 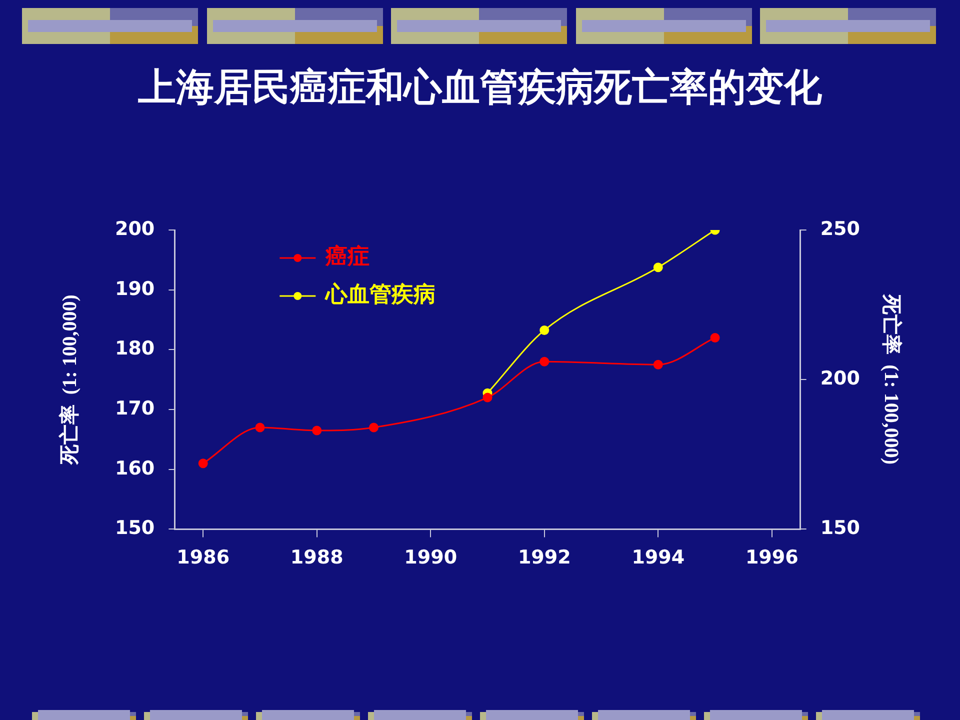 What do you see at coordinates (203, 557) in the screenshot?
I see `x-tick-label: 1986` at bounding box center [203, 557].